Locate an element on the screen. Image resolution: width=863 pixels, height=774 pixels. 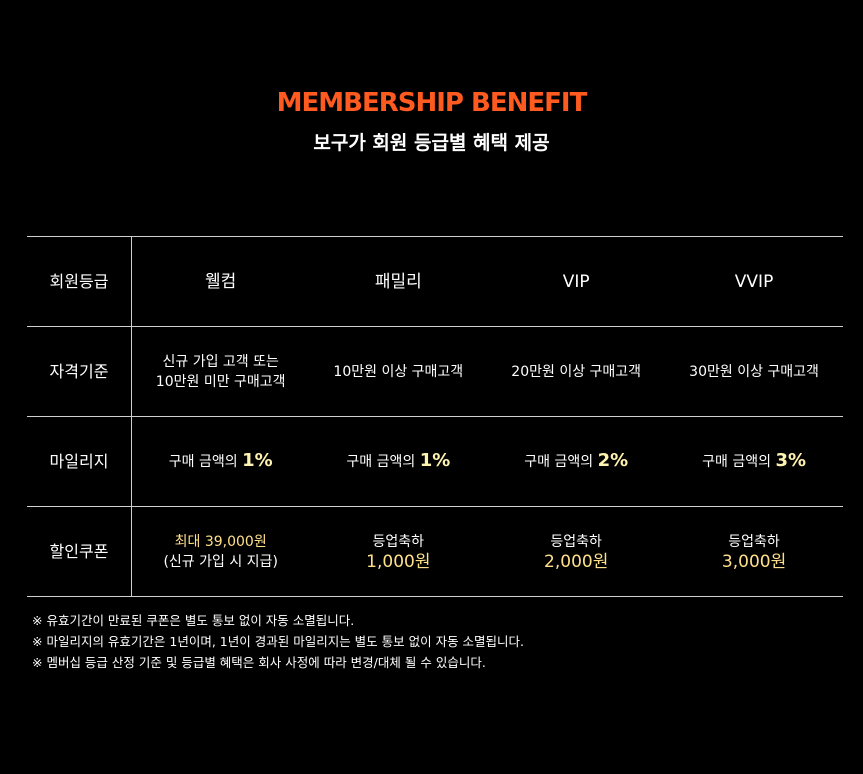
grade-vvip: VVIP is located at coordinates (754, 281).